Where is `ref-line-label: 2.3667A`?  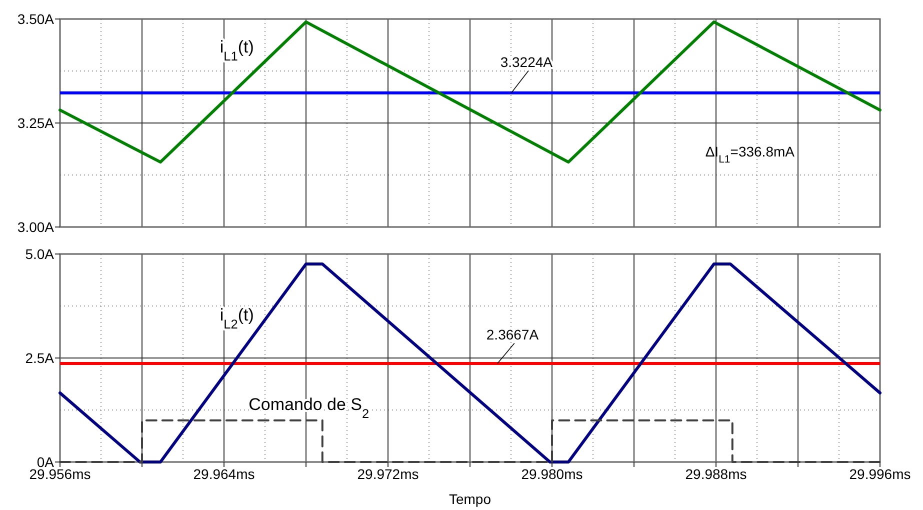 ref-line-label: 2.3667A is located at coordinates (513, 334).